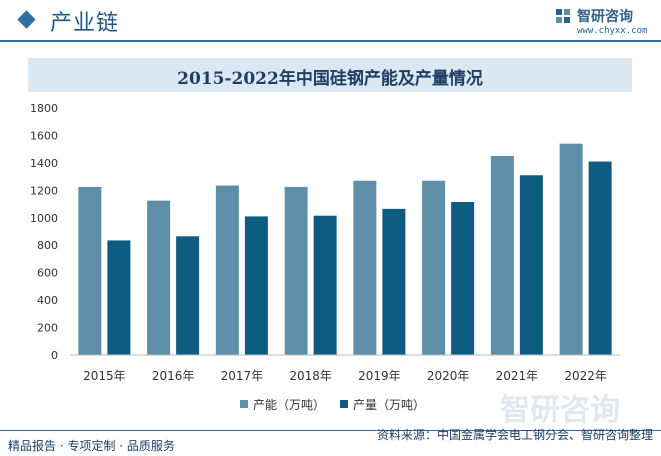 The height and width of the screenshot is (456, 661). Describe the element at coordinates (47, 245) in the screenshot. I see `y-tick-label: 800` at that location.